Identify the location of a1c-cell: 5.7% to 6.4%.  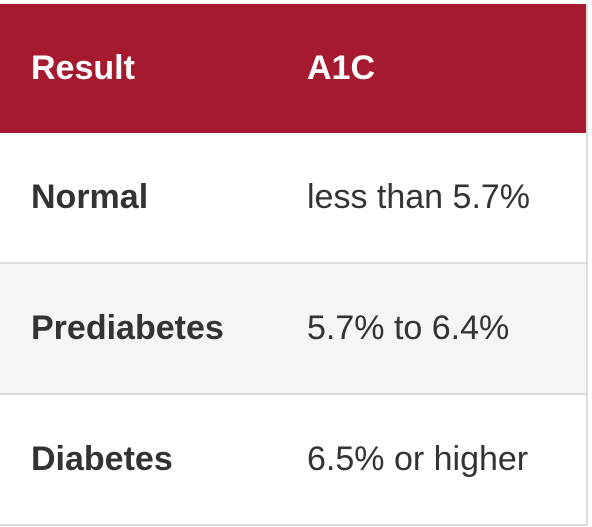
(446, 329).